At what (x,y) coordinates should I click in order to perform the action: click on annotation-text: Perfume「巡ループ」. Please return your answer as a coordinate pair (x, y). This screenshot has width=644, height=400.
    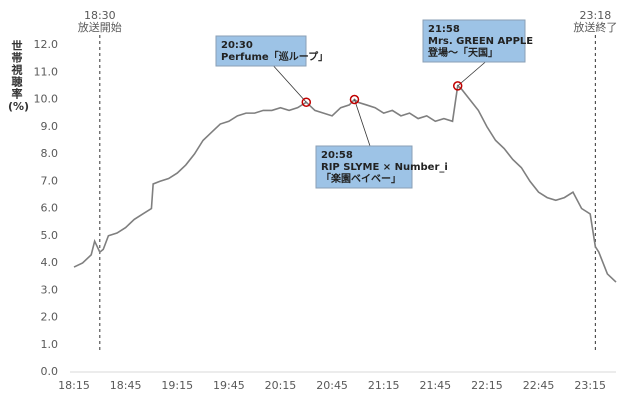
    Looking at the image, I should click on (274, 56).